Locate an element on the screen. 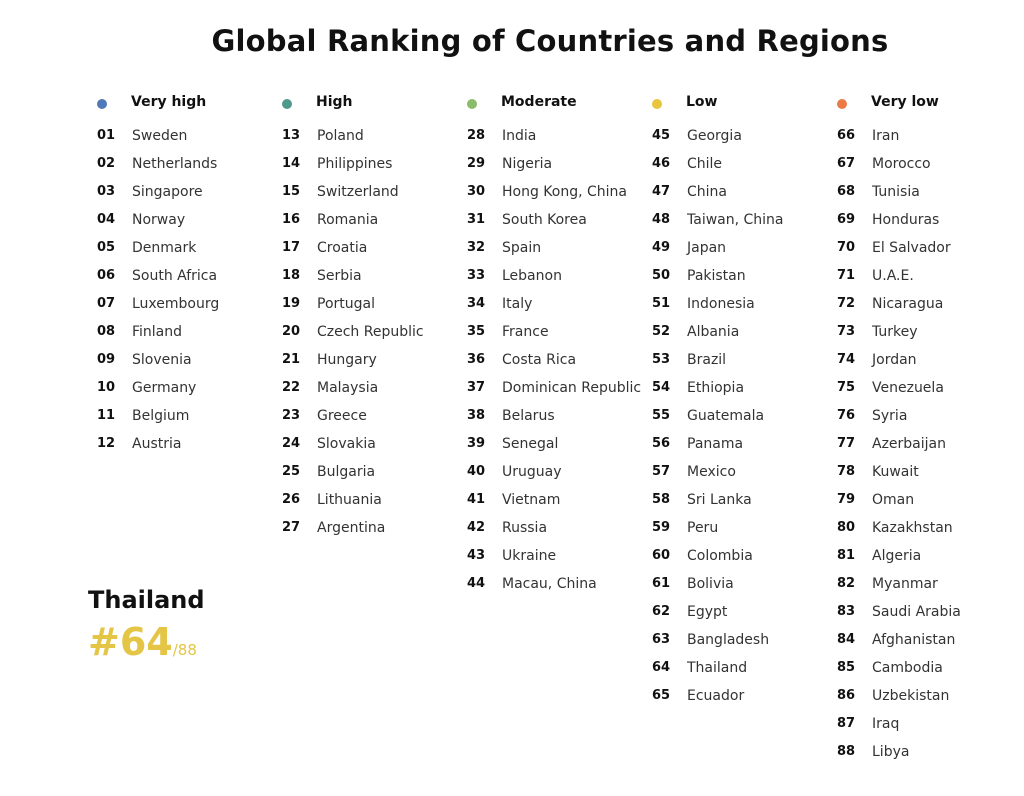  rank-number: 23 is located at coordinates (291, 415).